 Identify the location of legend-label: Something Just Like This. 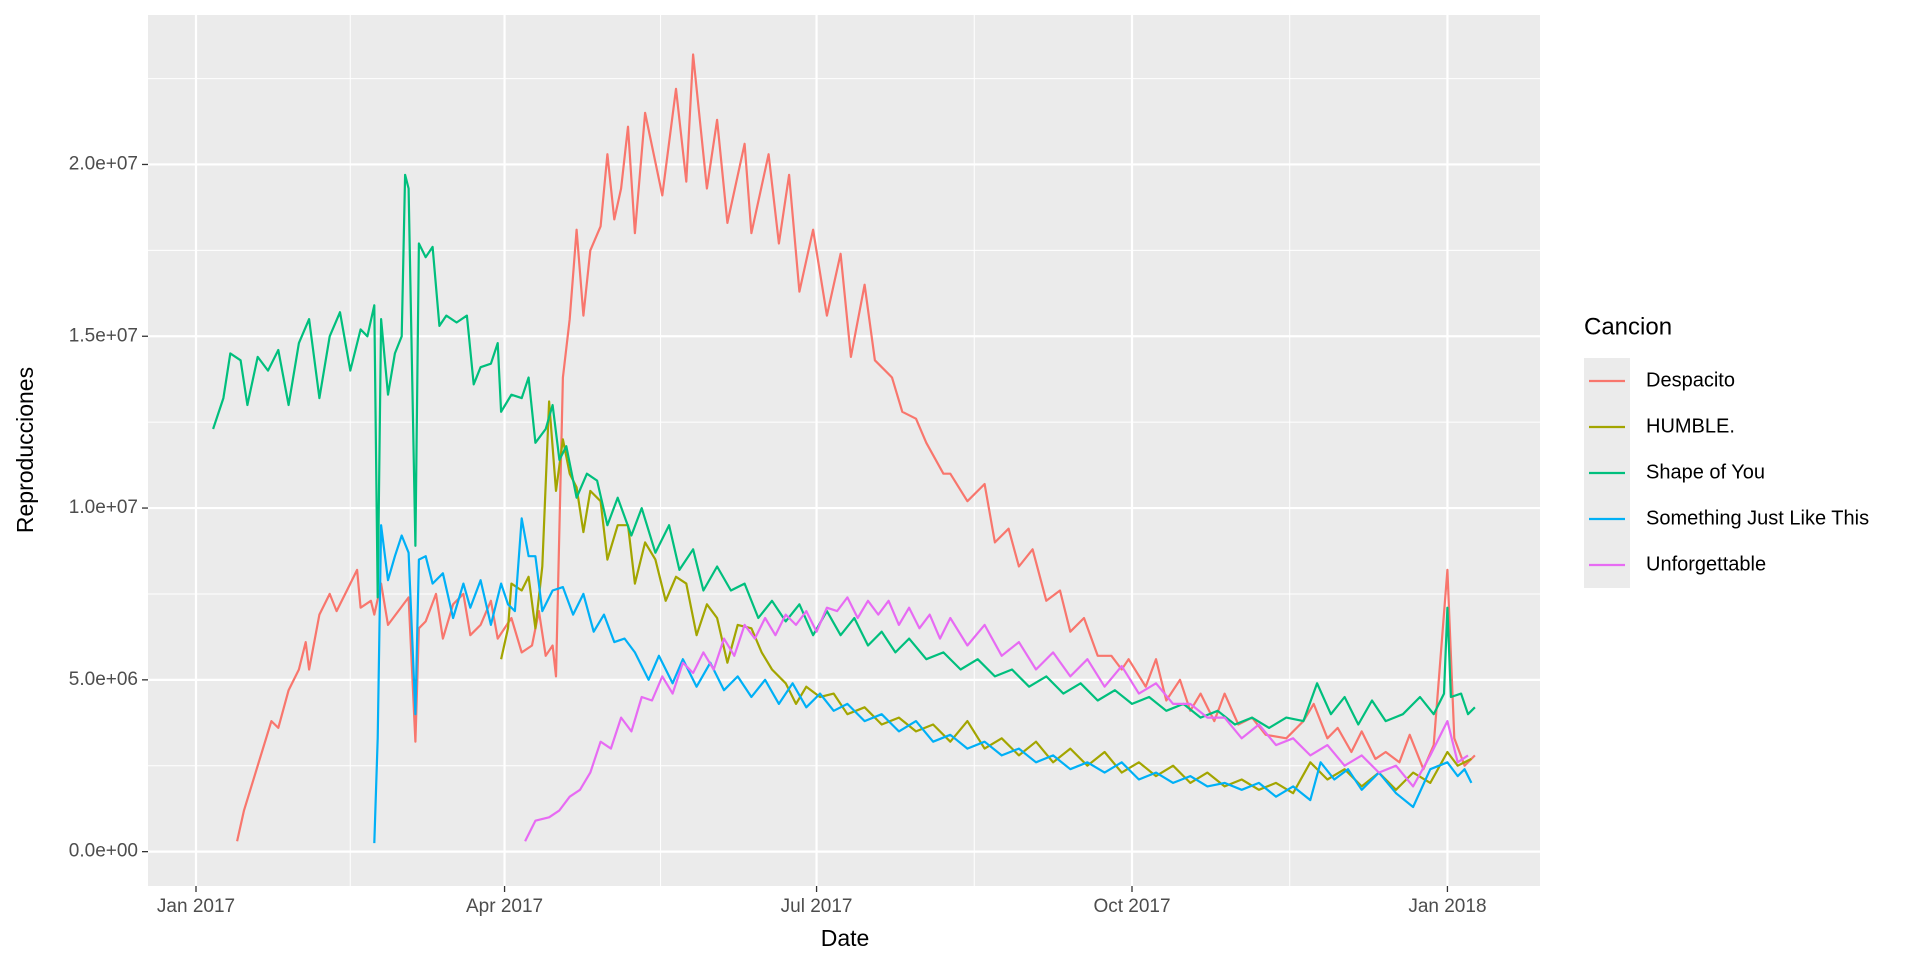
(1757, 518).